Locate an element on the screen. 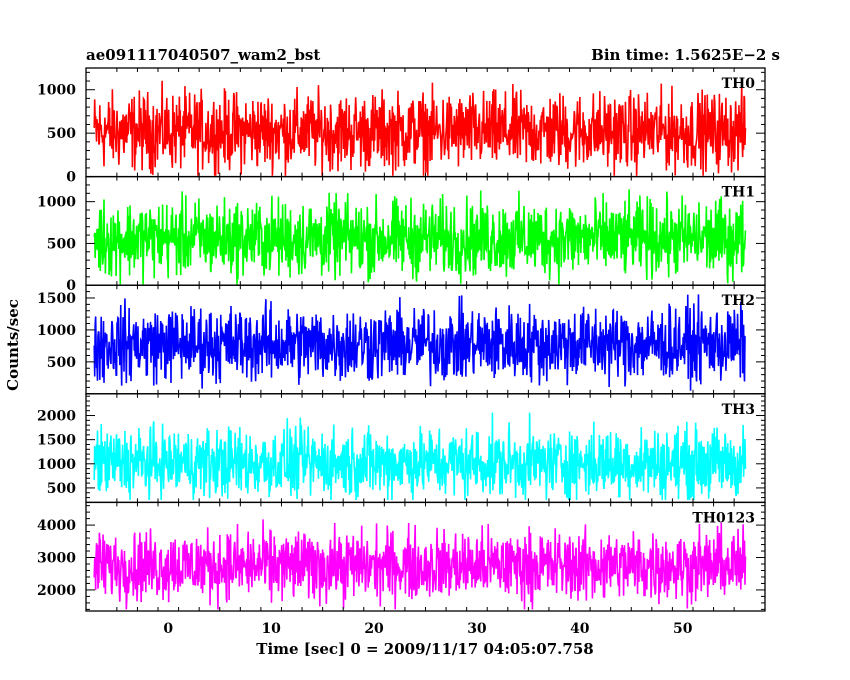 This screenshot has width=850, height=680. panel-th0123: 2000 3000 4000 TH0123 is located at coordinates (401, 556).